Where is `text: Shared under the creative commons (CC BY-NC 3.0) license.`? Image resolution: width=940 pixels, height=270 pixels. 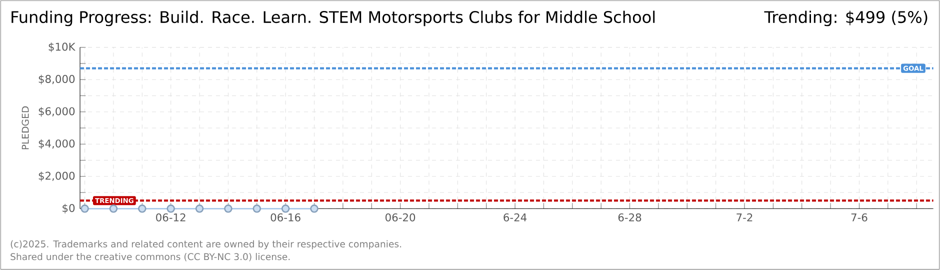
text: Shared under the creative commons (CC BY-NC 3.0) license. is located at coordinates (150, 257).